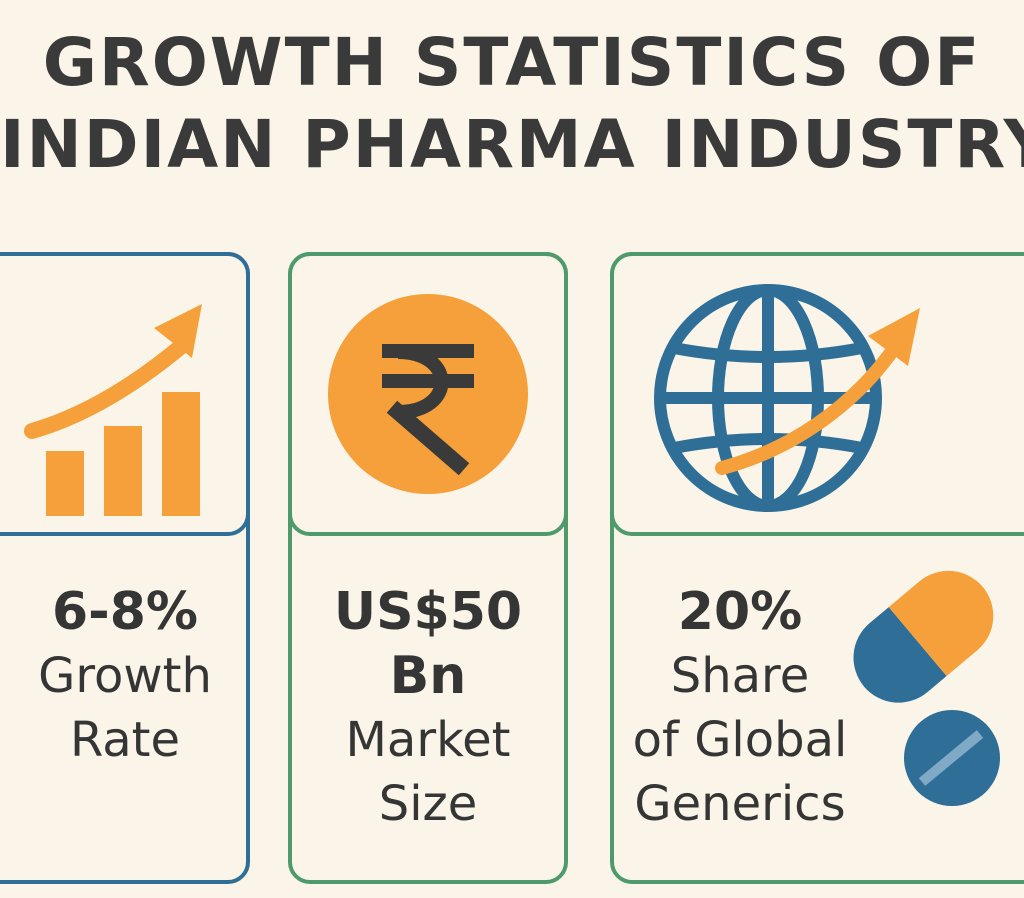 The height and width of the screenshot is (898, 1024). I want to click on growth-rate-label-1: Growth, so click(125, 676).